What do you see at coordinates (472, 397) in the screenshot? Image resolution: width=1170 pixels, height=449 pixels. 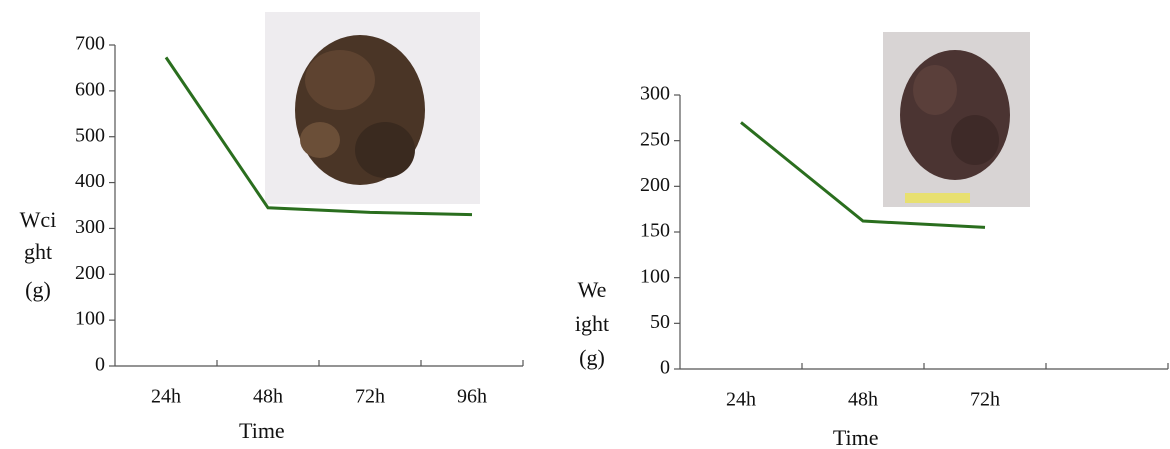 I see `x-tick-label: 96h` at bounding box center [472, 397].